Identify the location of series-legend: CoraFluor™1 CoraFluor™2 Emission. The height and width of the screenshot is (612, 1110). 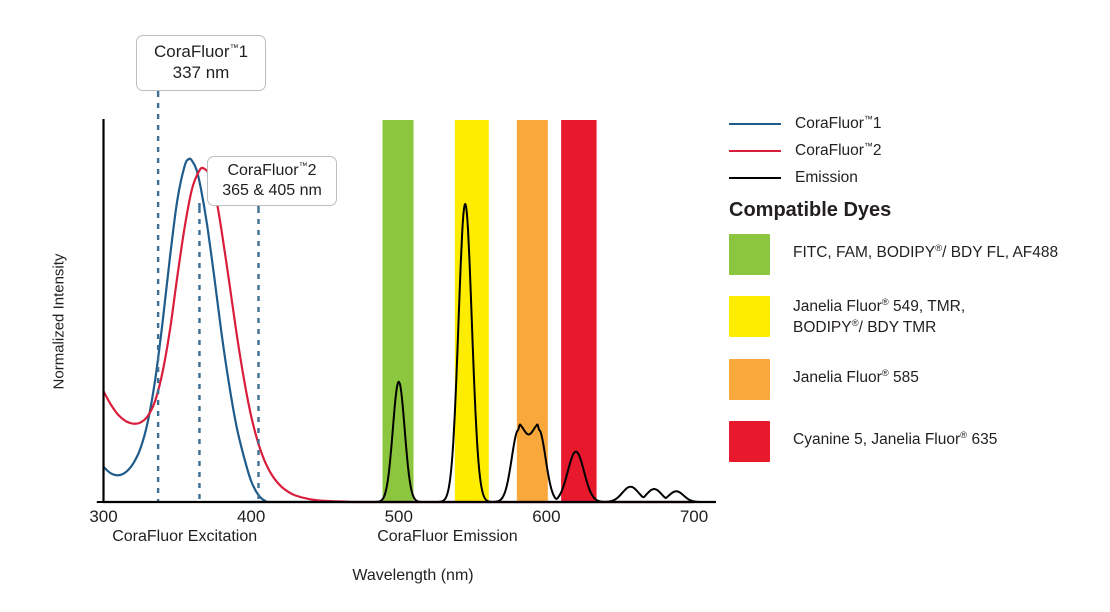
(914, 150).